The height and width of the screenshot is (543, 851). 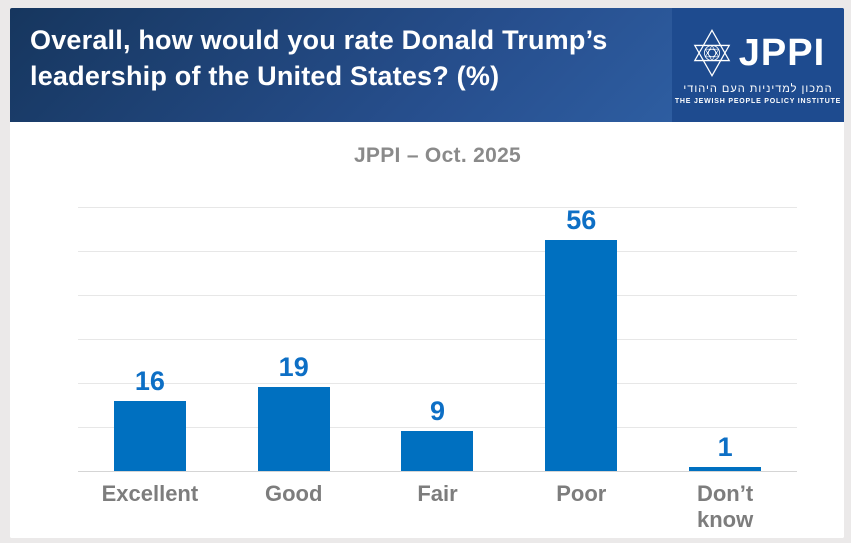 I want to click on value-label-poor: 56, so click(x=581, y=220).